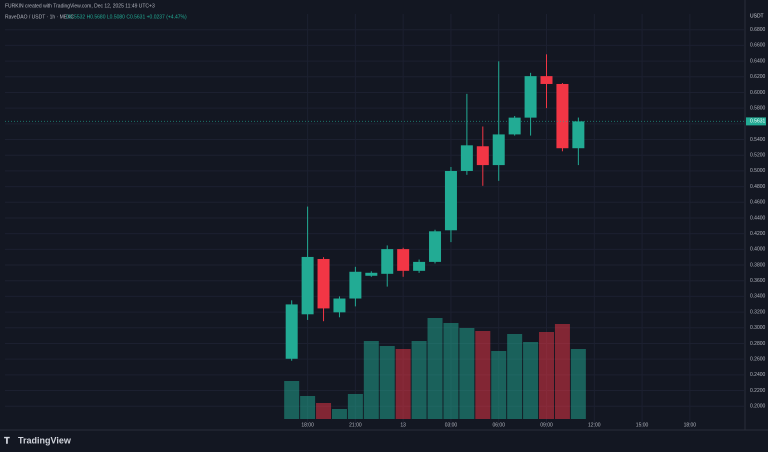 This screenshot has height=452, width=768. What do you see at coordinates (758, 407) in the screenshot?
I see `y-tick-label: 0.2000` at bounding box center [758, 407].